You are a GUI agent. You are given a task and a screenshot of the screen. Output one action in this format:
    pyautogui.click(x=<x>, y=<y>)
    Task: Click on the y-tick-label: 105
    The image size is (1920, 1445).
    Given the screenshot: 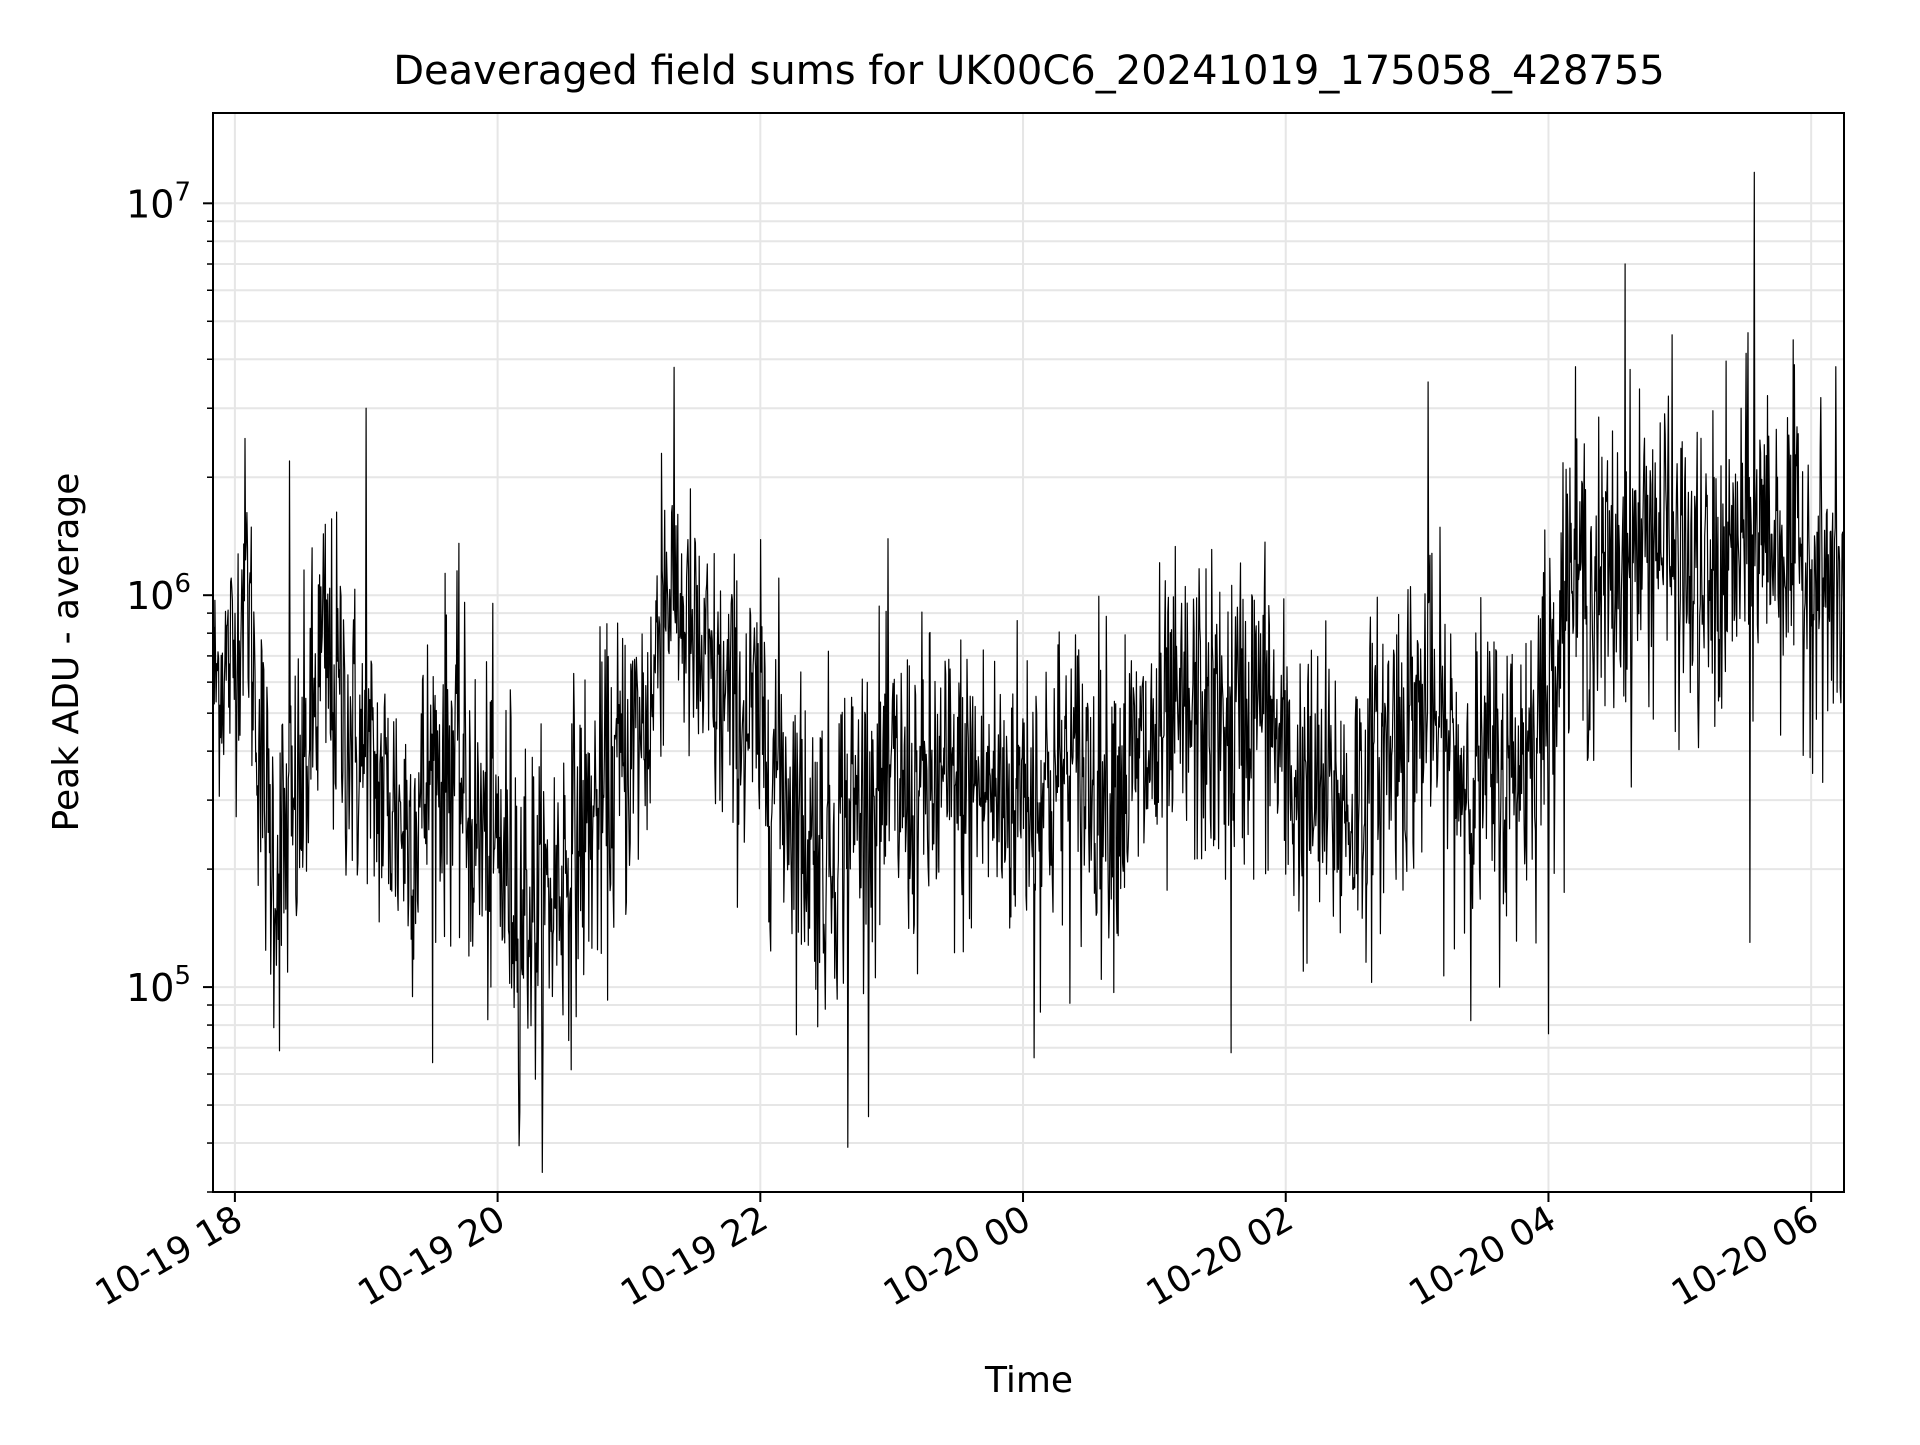 What is the action you would take?
    pyautogui.click(x=158, y=985)
    